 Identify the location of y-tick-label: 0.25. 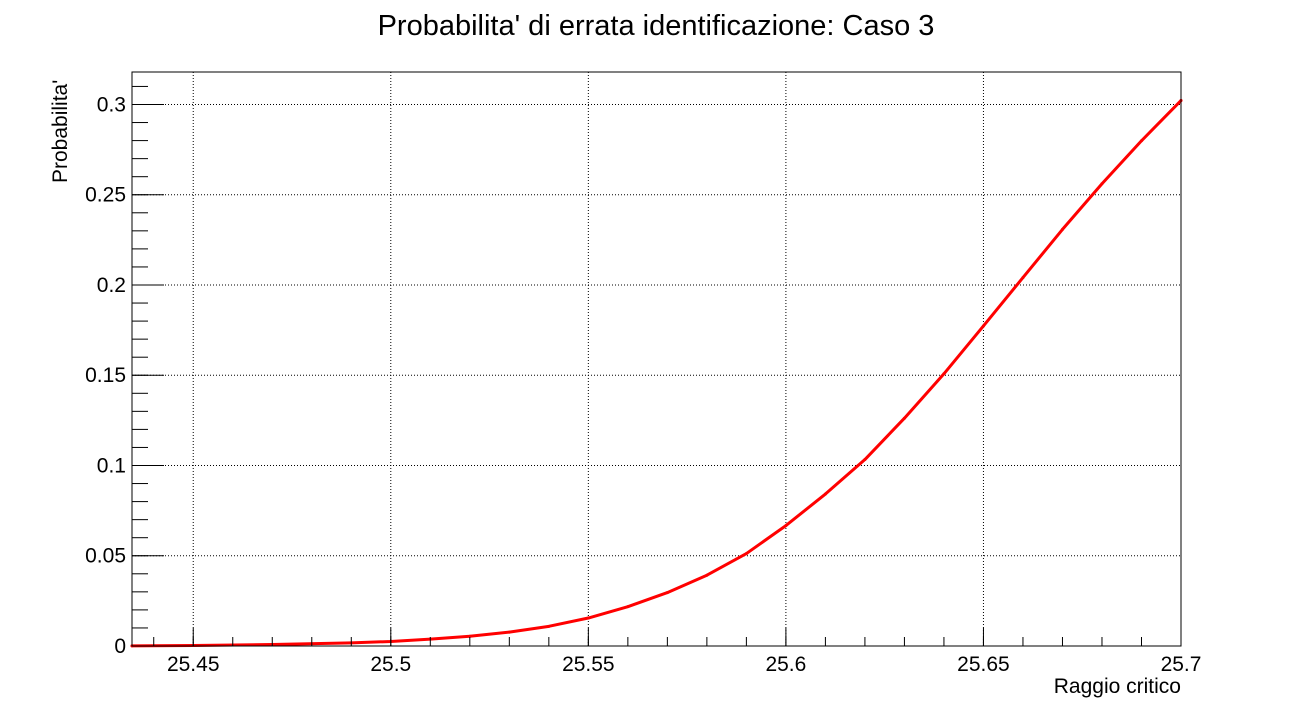
(105, 195).